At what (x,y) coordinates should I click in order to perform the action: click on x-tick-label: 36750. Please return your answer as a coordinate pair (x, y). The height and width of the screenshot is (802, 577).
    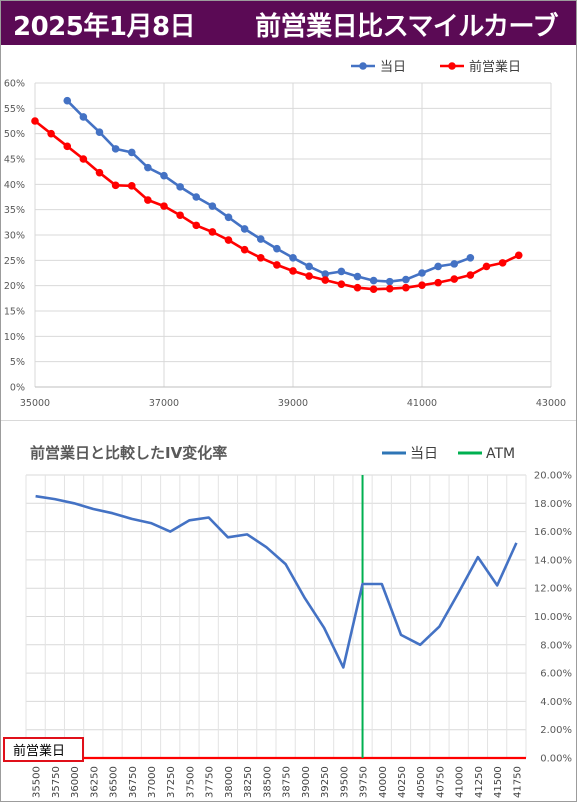
    Looking at the image, I should click on (133, 782).